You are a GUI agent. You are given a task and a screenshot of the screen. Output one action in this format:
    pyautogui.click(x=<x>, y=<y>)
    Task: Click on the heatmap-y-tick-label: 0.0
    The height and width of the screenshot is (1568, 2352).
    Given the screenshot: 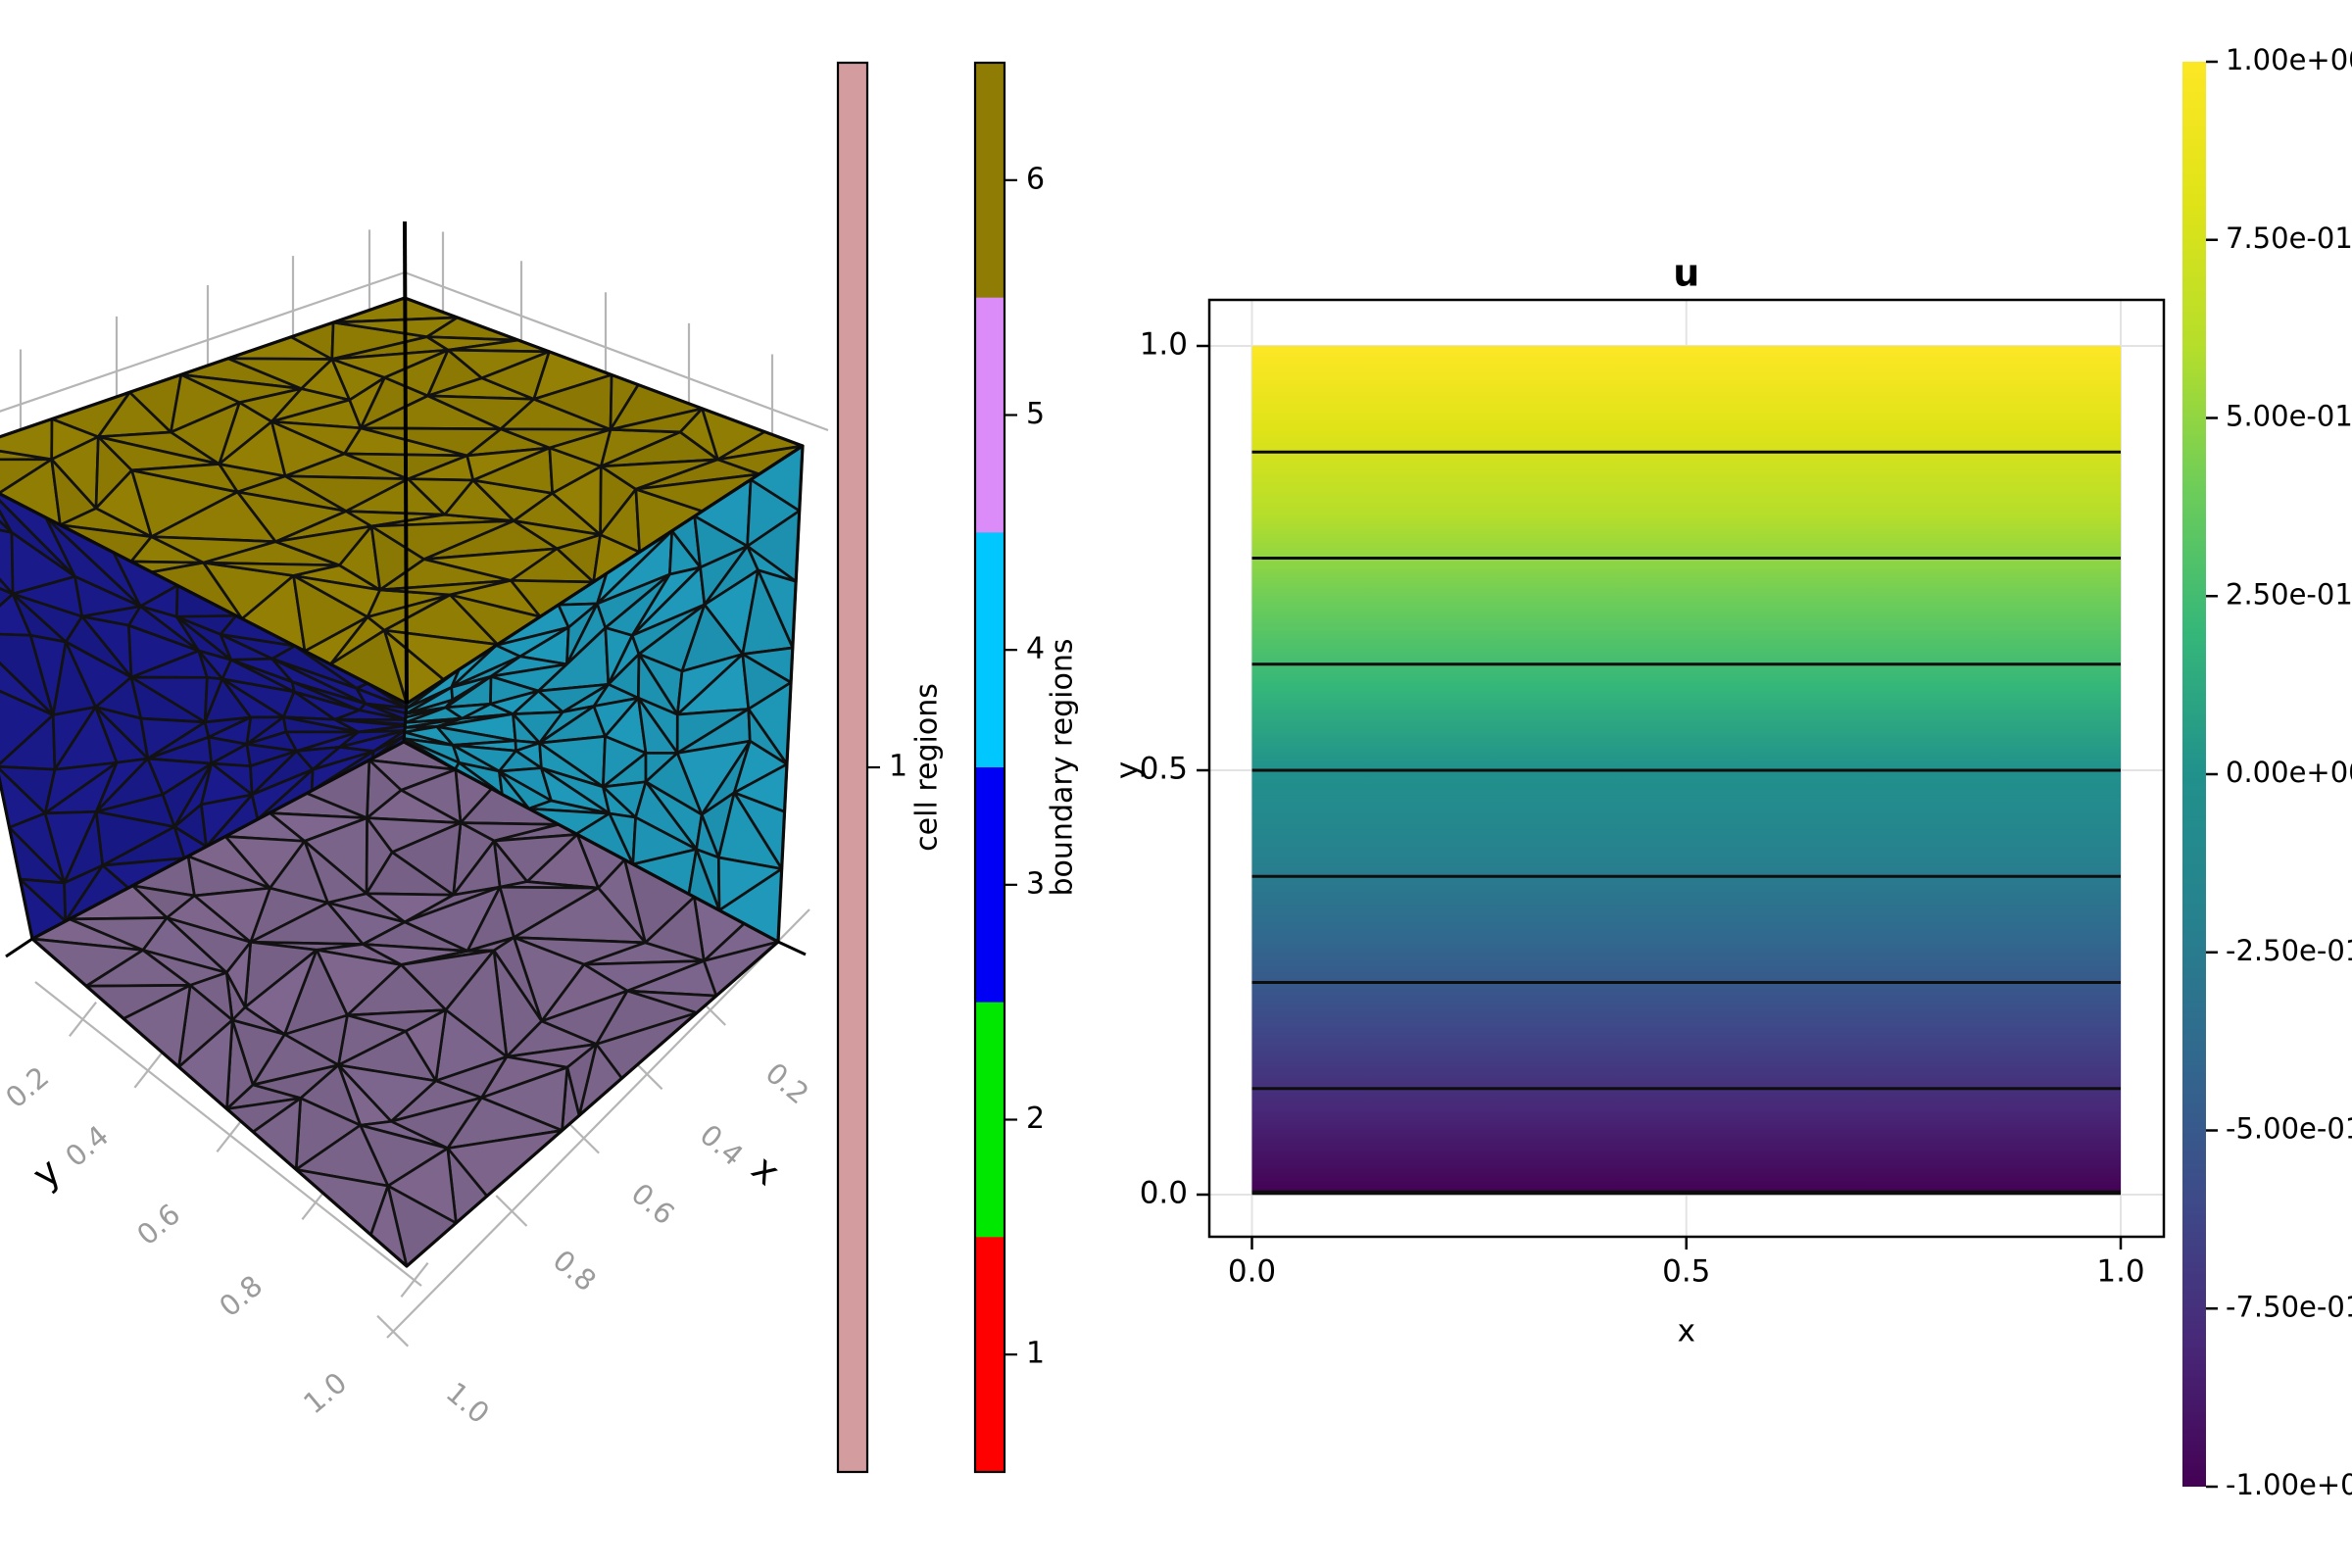 What is the action you would take?
    pyautogui.click(x=1164, y=1193)
    